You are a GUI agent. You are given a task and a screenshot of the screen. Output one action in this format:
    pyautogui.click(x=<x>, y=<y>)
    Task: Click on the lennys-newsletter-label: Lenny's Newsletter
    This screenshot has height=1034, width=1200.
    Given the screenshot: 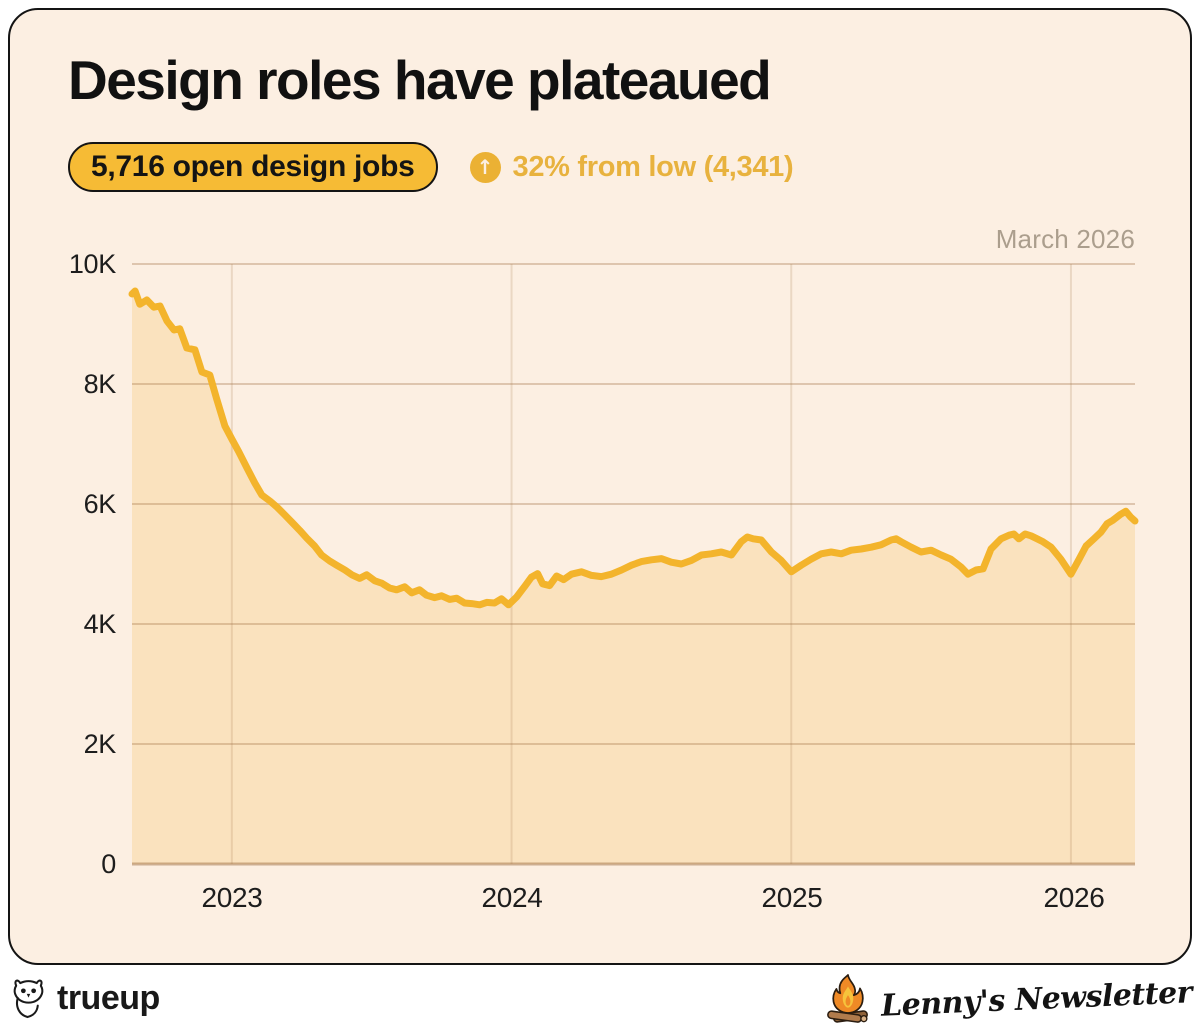 What is the action you would take?
    pyautogui.click(x=1036, y=999)
    